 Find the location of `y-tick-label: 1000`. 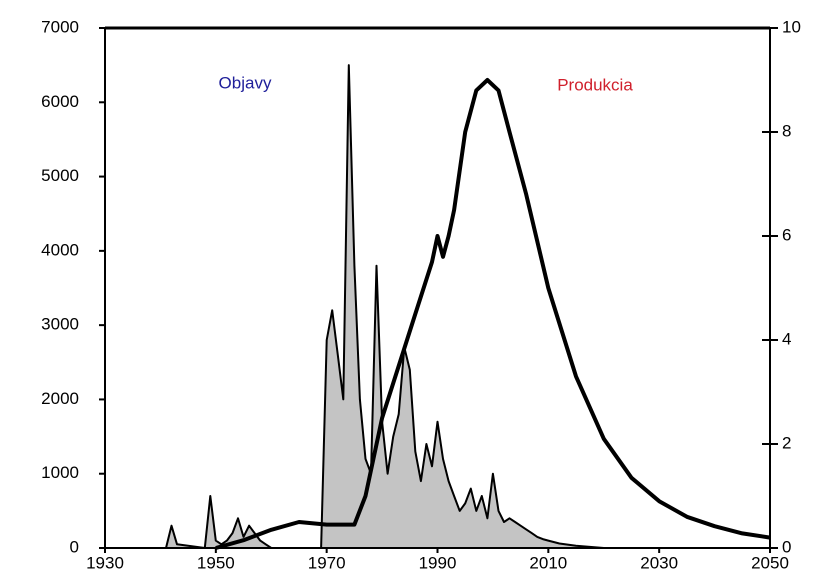

y-tick-label: 1000 is located at coordinates (60, 472).